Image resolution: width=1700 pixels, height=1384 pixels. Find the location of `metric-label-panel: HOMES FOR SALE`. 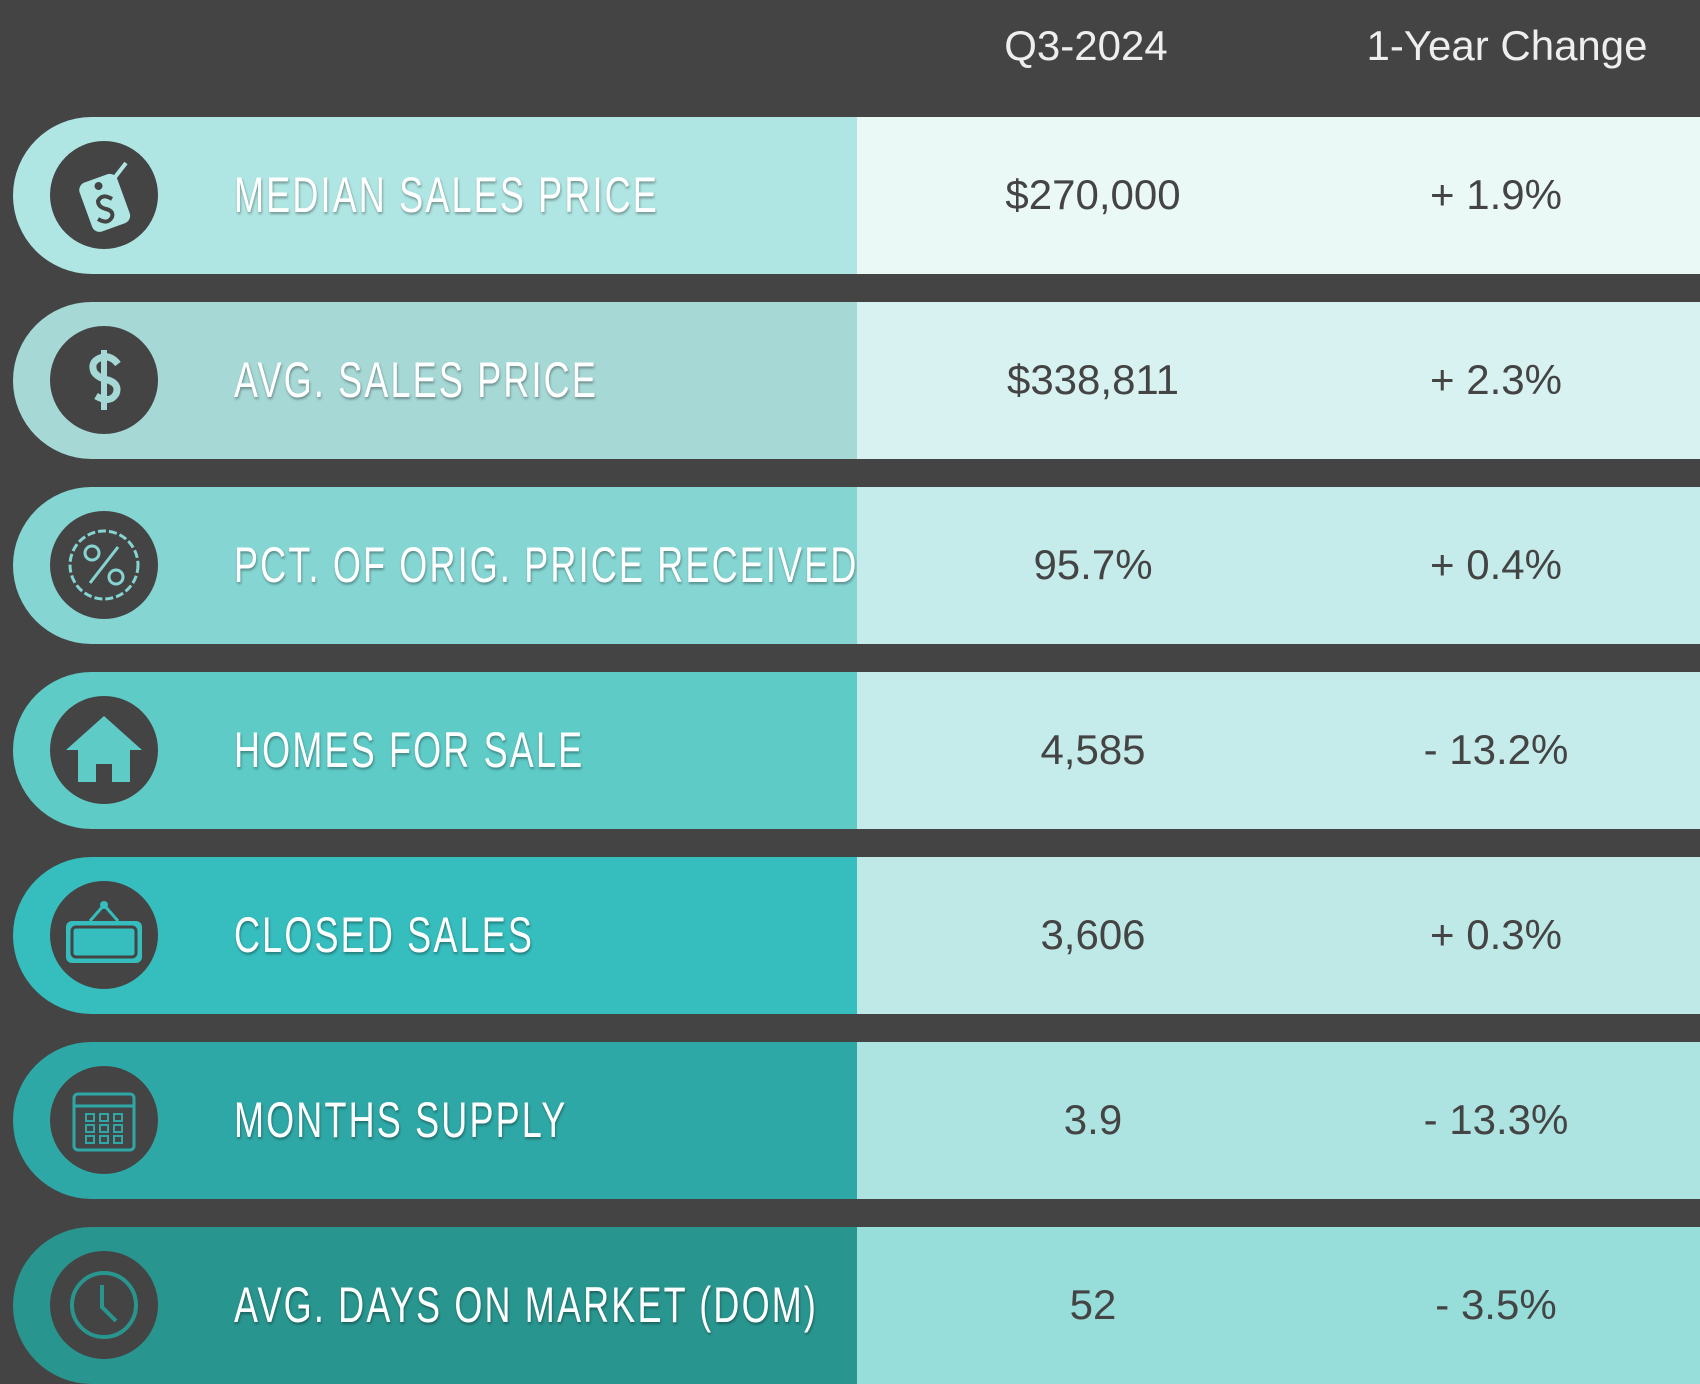

metric-label-panel: HOMES FOR SALE is located at coordinates (435, 750).